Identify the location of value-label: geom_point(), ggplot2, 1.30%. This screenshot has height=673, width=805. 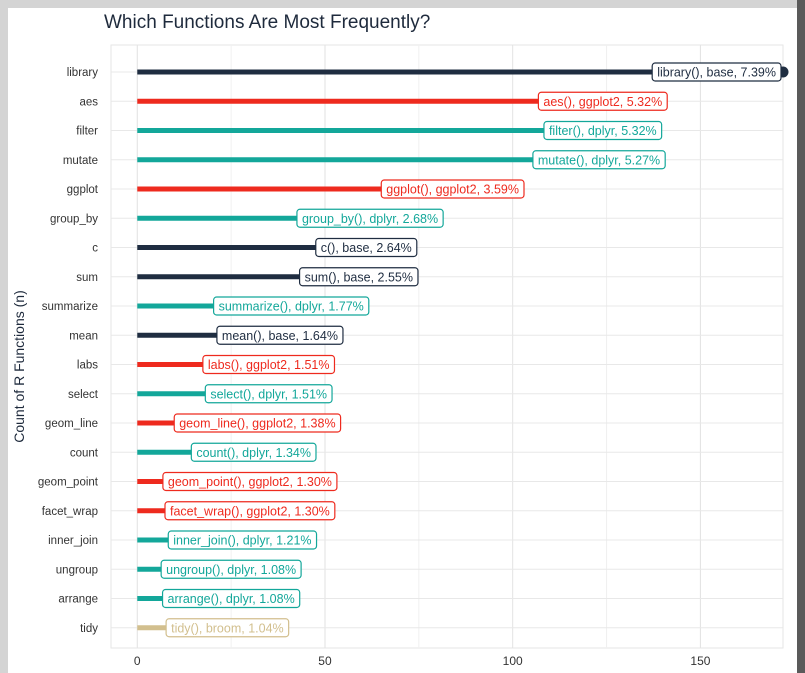
(250, 482).